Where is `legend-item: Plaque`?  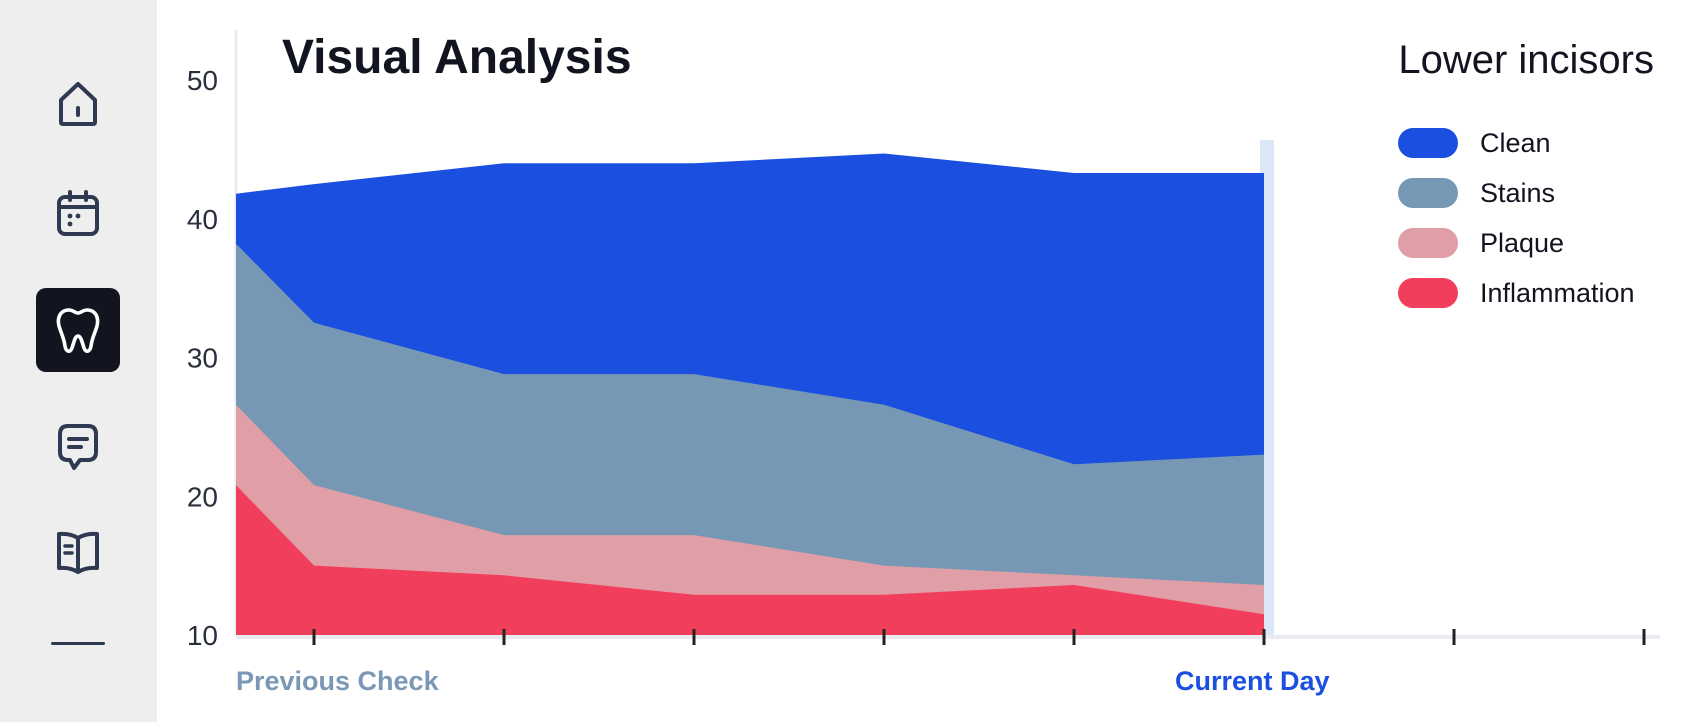
legend-item: Plaque is located at coordinates (1516, 243).